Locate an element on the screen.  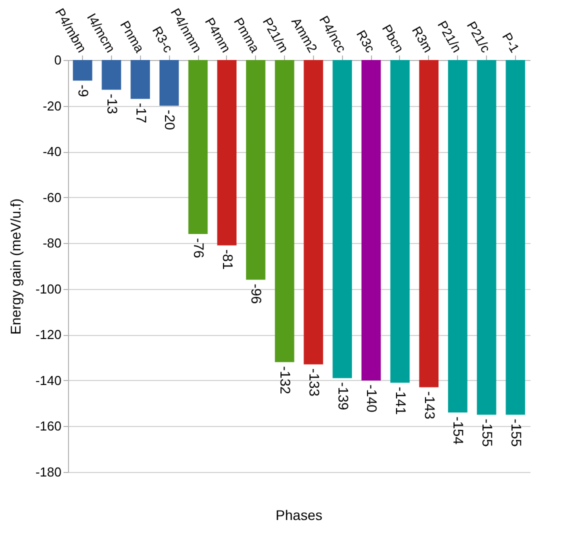
data-label: -133 is located at coordinates (314, 382).